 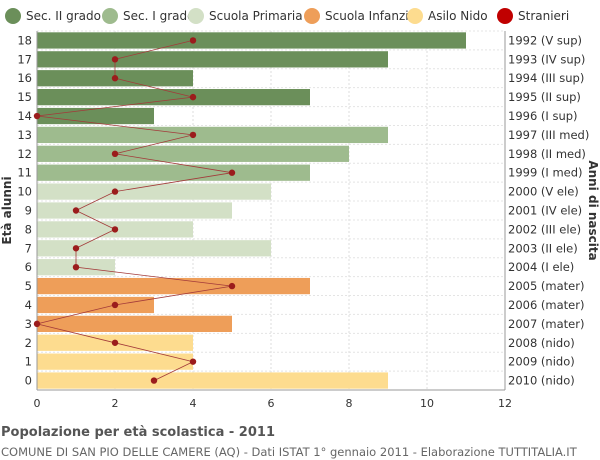 I want to click on age-tick-label: 13, so click(x=24, y=135).